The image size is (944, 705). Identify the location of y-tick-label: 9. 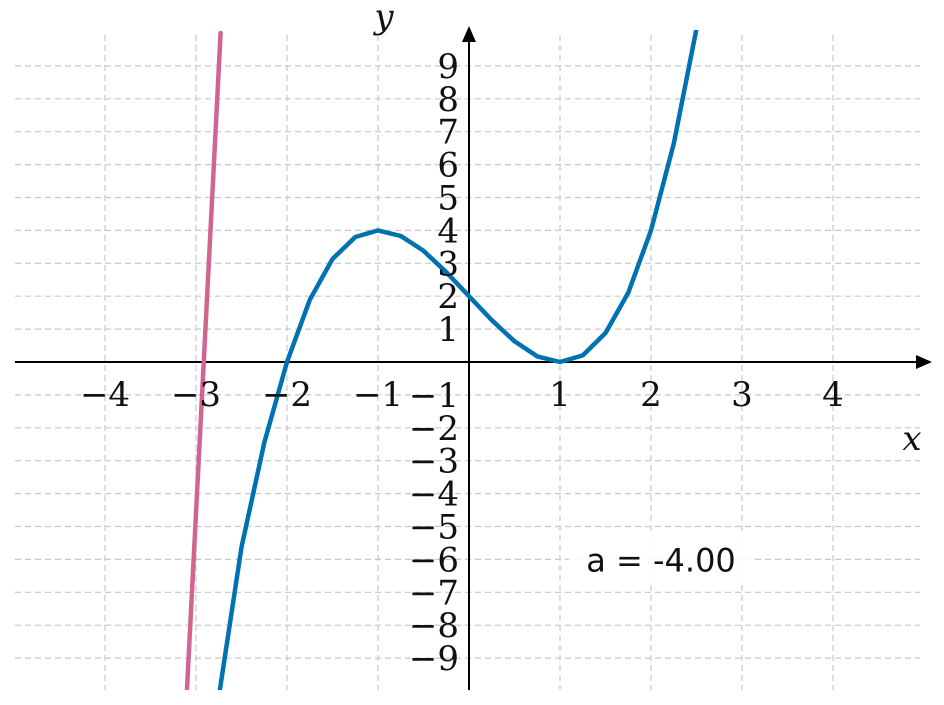
(448, 67).